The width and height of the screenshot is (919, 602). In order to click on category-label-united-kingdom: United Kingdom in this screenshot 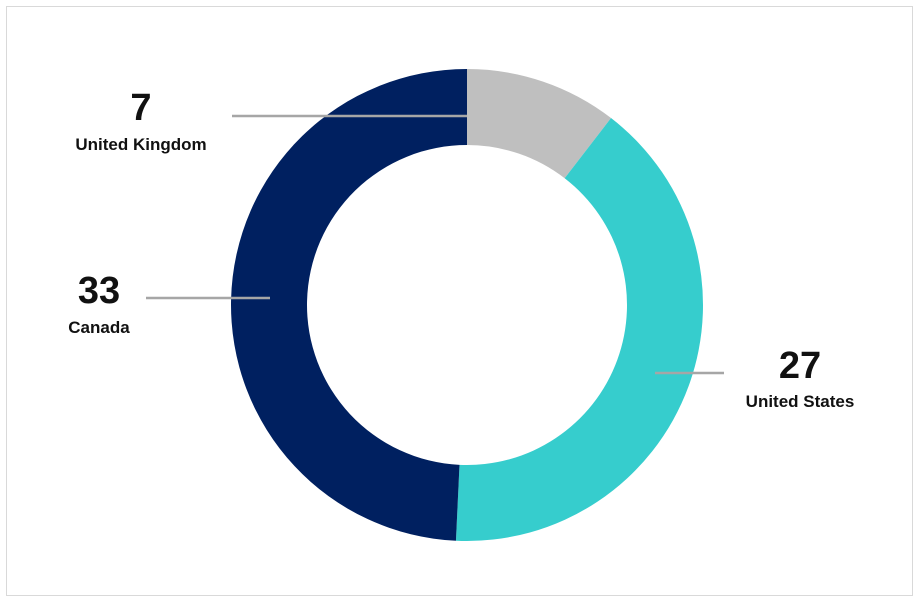, I will do `click(140, 144)`.